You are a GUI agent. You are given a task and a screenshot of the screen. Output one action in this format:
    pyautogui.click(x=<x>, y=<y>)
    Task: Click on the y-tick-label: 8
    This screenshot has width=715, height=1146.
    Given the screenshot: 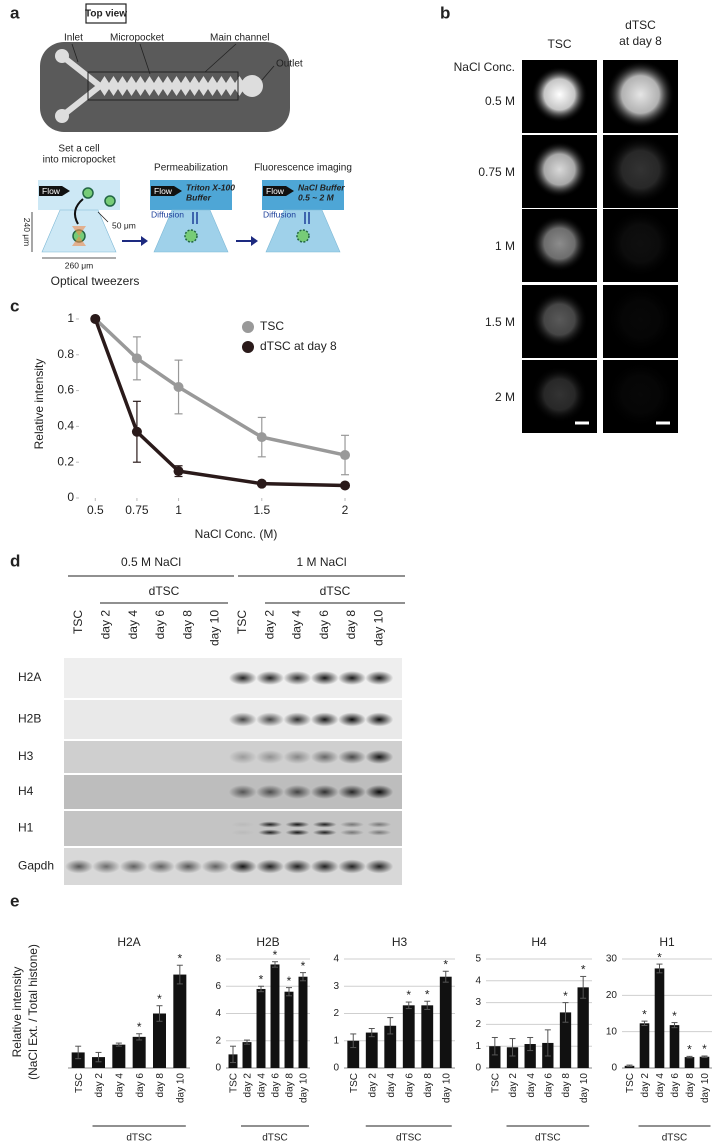 What is the action you would take?
    pyautogui.click(x=218, y=959)
    